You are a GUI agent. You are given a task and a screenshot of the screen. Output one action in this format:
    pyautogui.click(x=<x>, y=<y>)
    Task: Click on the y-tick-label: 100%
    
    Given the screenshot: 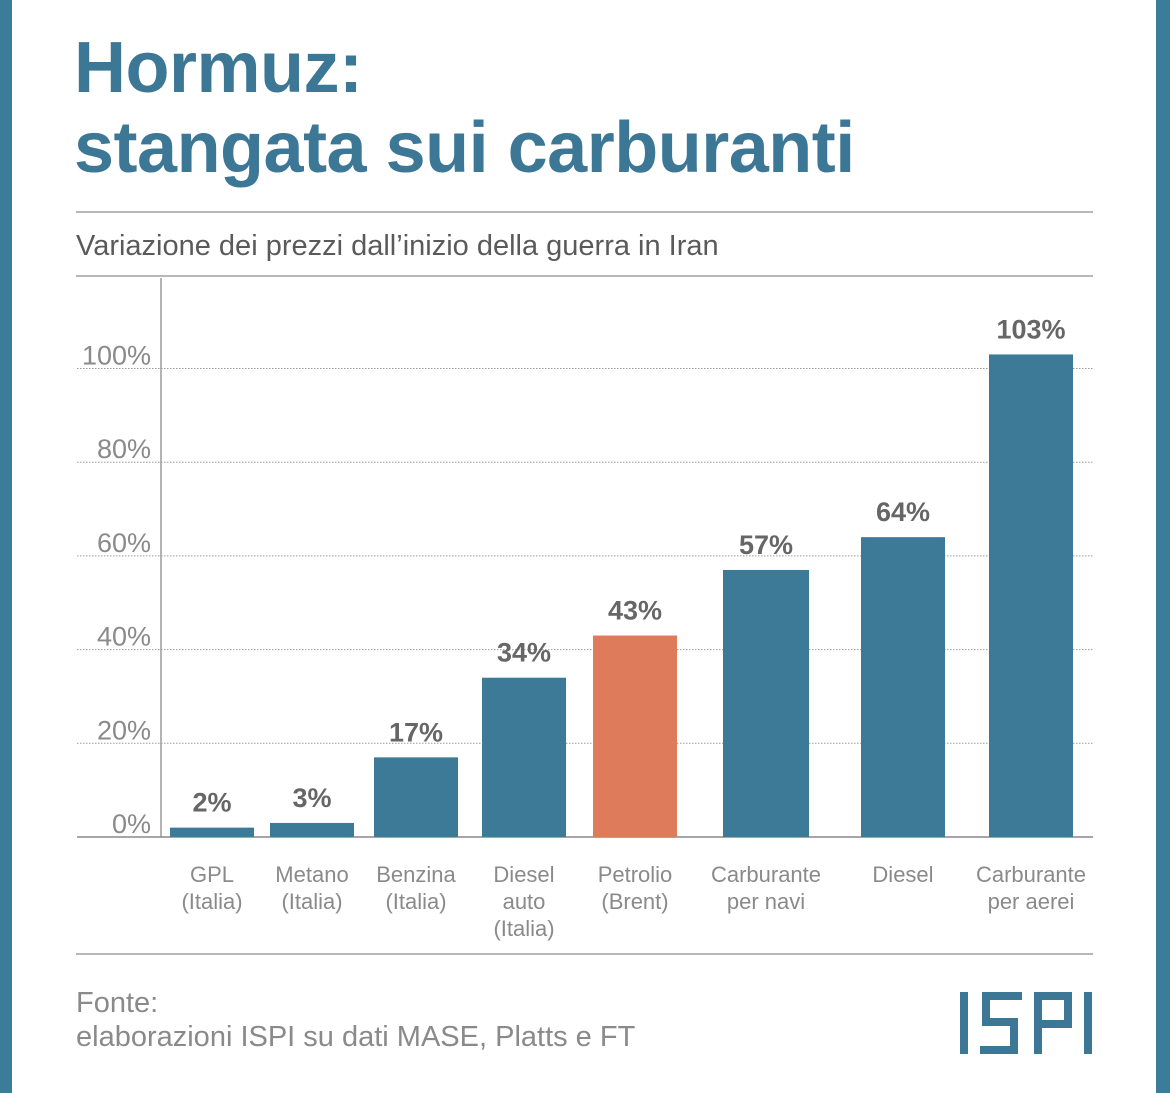 What is the action you would take?
    pyautogui.click(x=116, y=356)
    